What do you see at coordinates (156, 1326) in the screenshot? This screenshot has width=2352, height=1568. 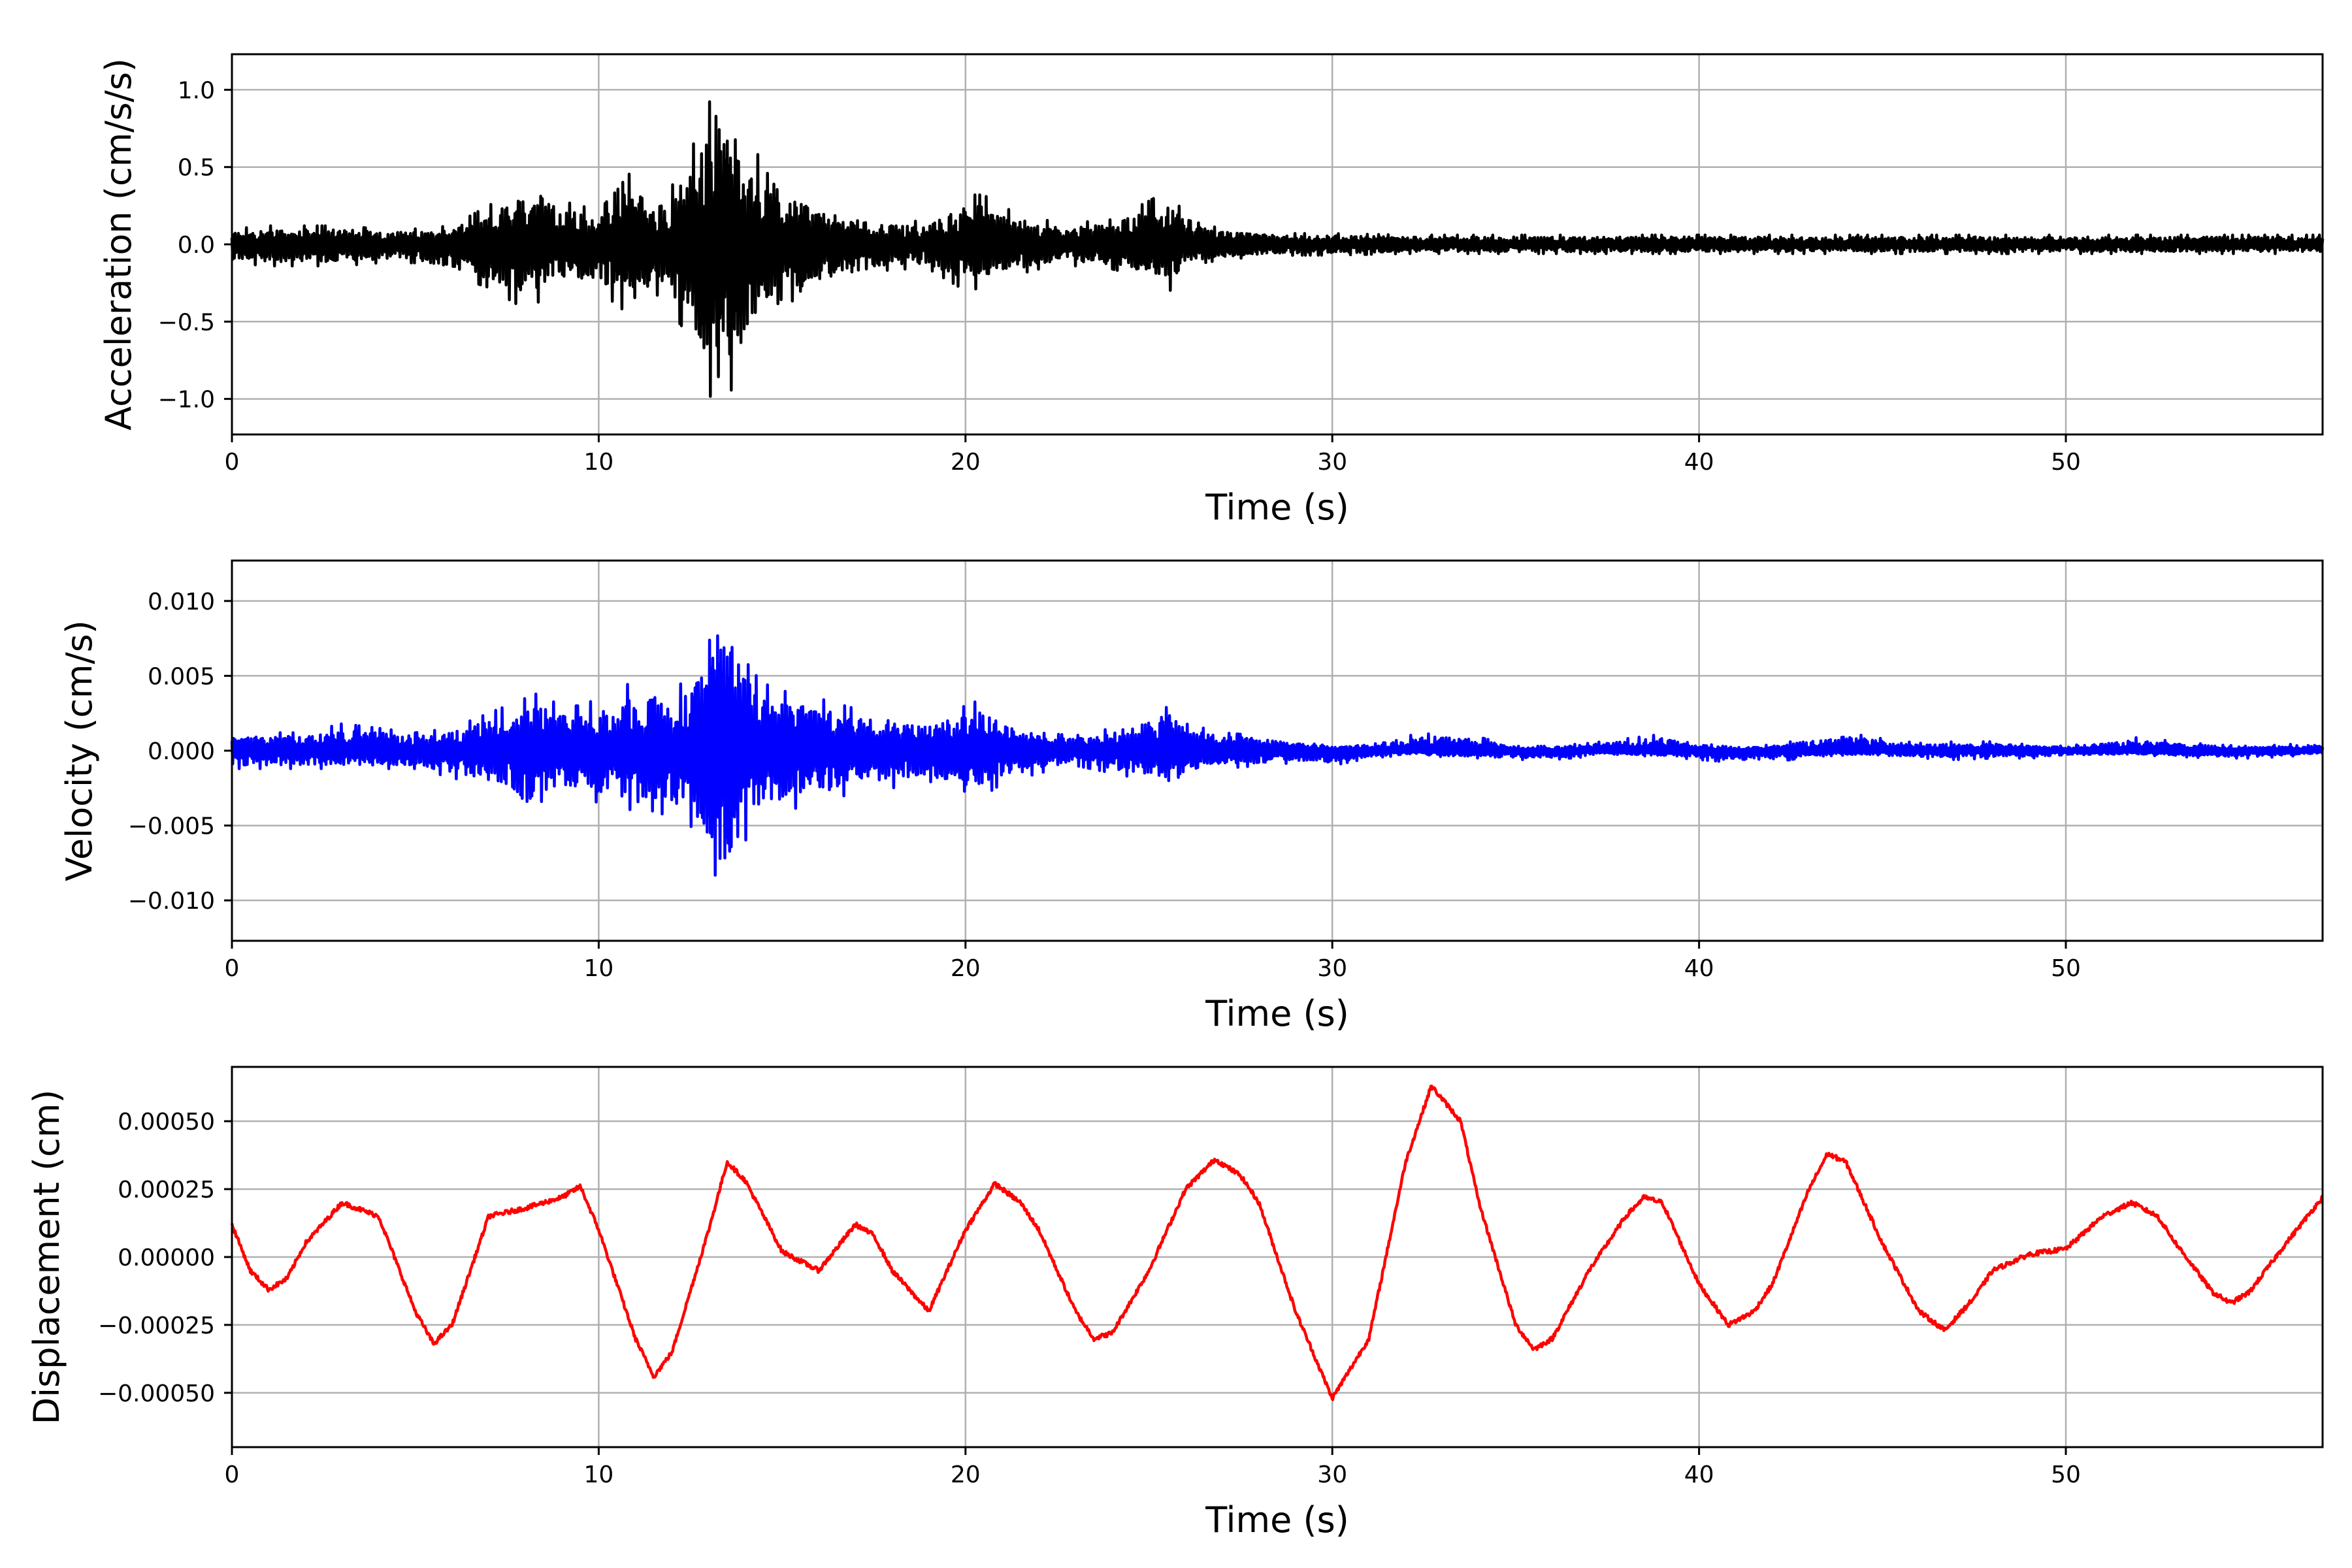 I see `displacement-y-tick-label: −0.00025` at bounding box center [156, 1326].